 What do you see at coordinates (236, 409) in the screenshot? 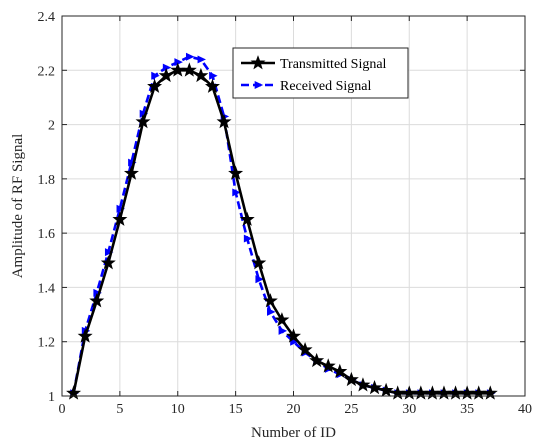
I see `x-tick-label: 15` at bounding box center [236, 409].